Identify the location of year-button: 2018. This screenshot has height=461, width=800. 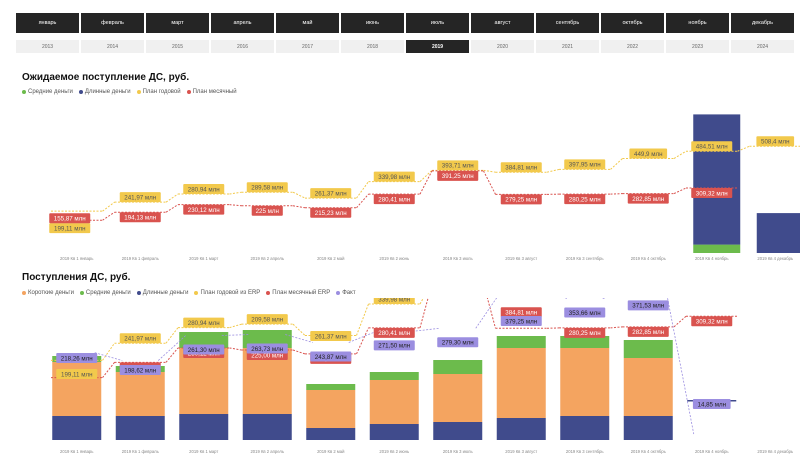
(372, 46).